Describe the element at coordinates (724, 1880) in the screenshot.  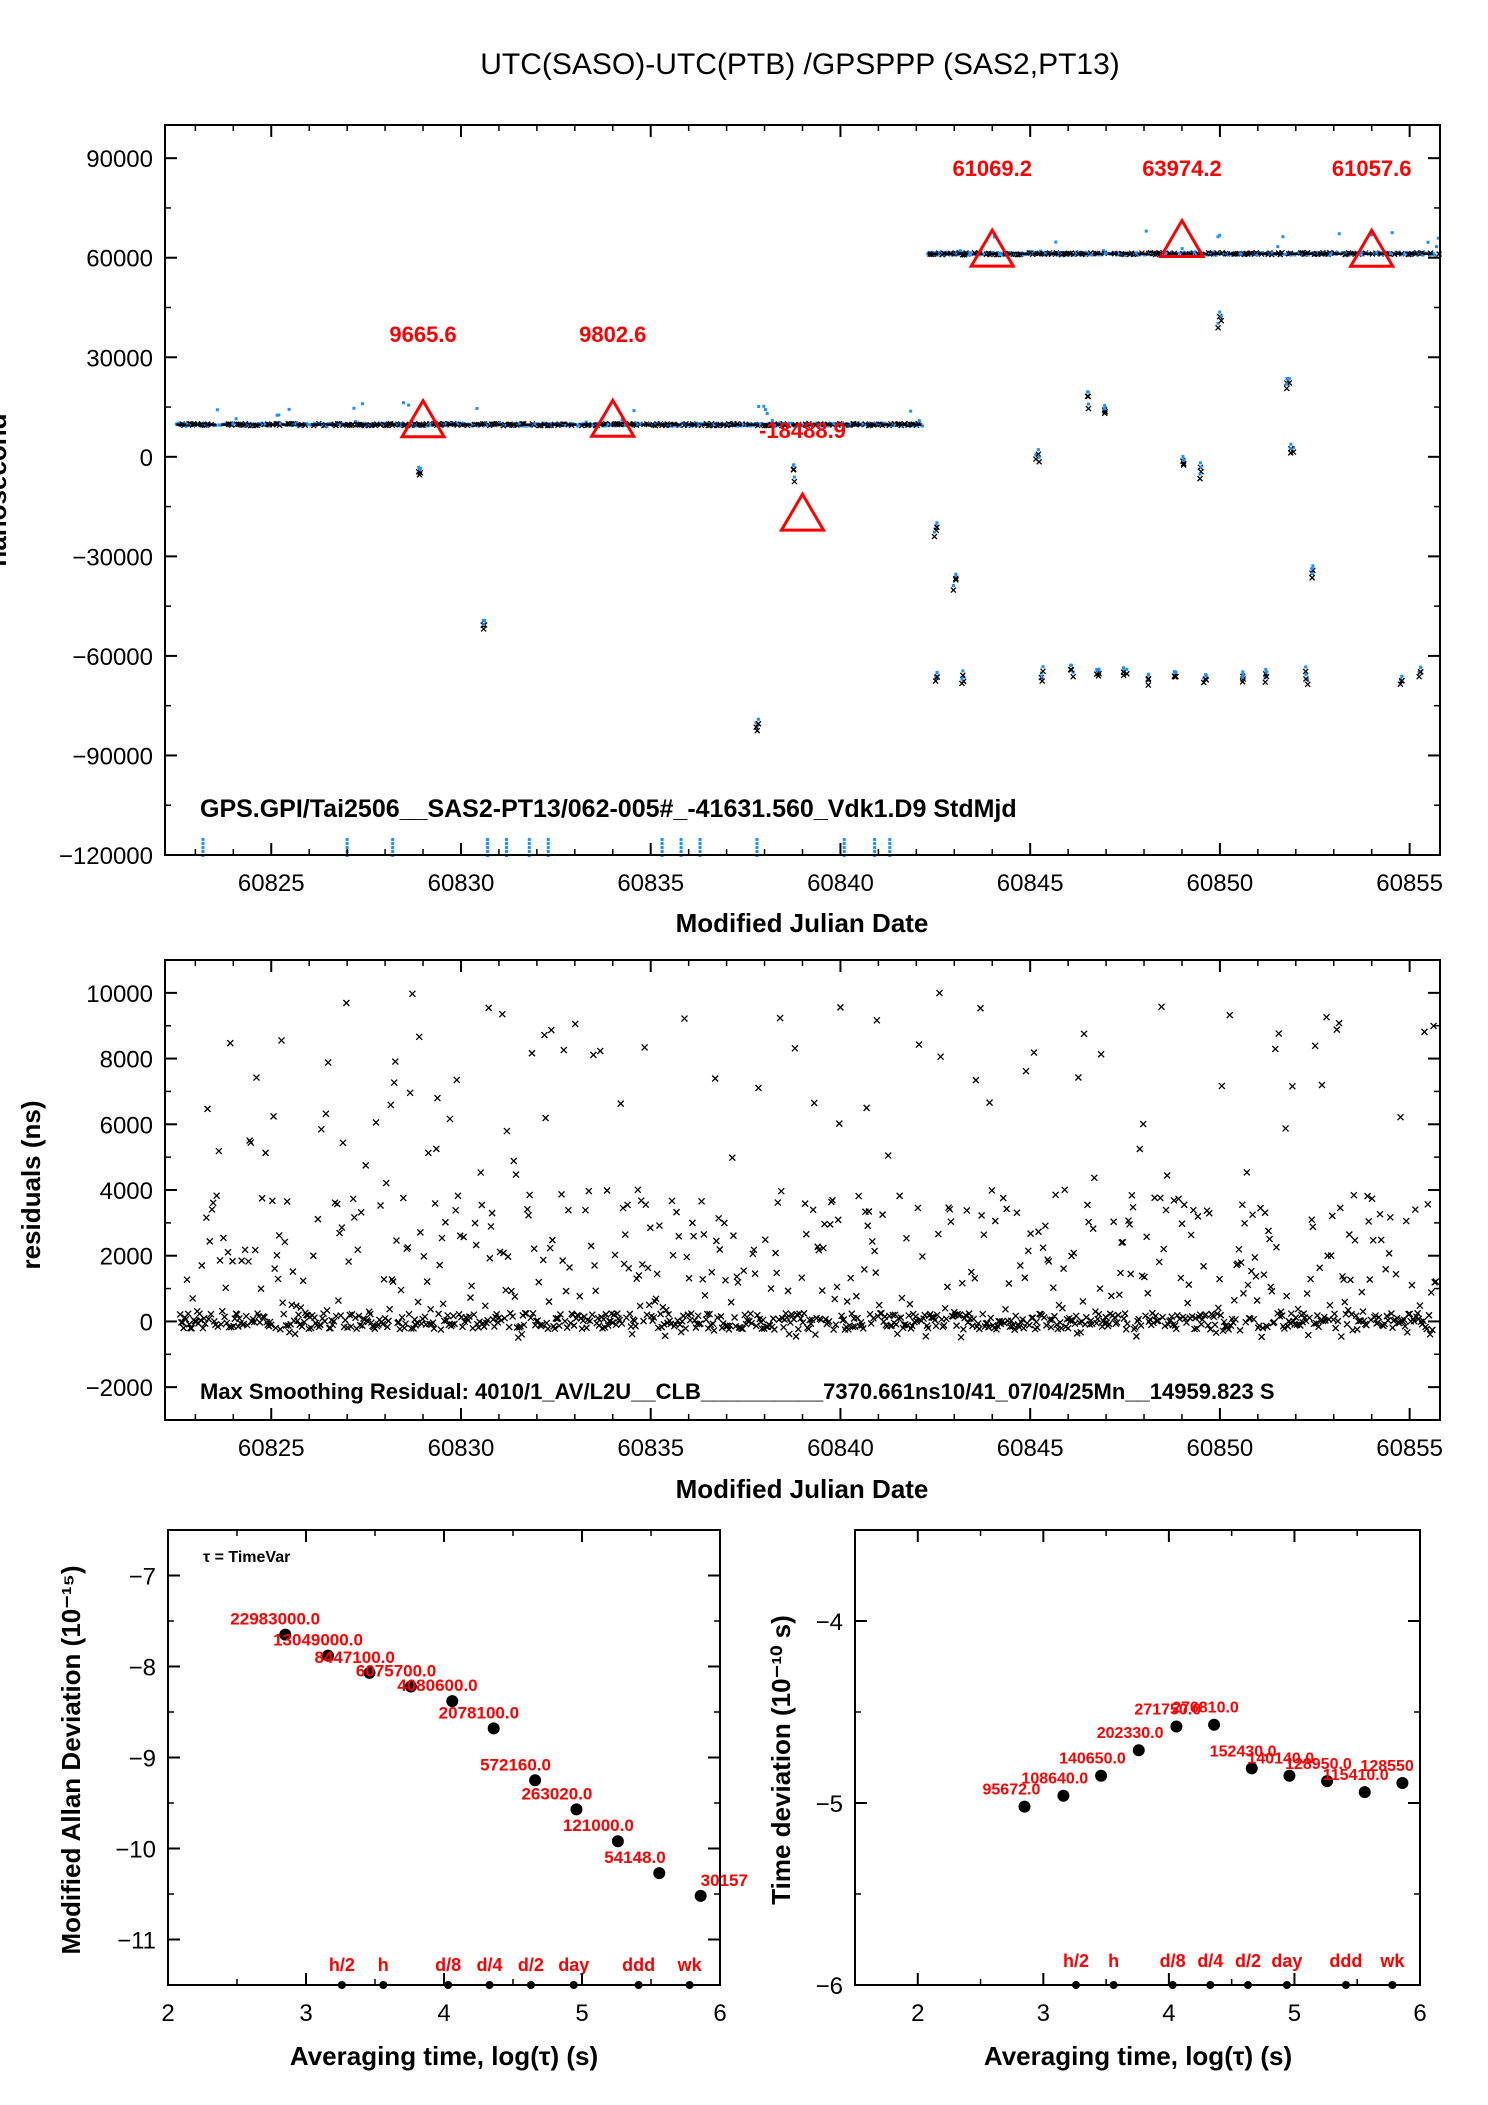
I see `mdev-point-label: 30157` at that location.